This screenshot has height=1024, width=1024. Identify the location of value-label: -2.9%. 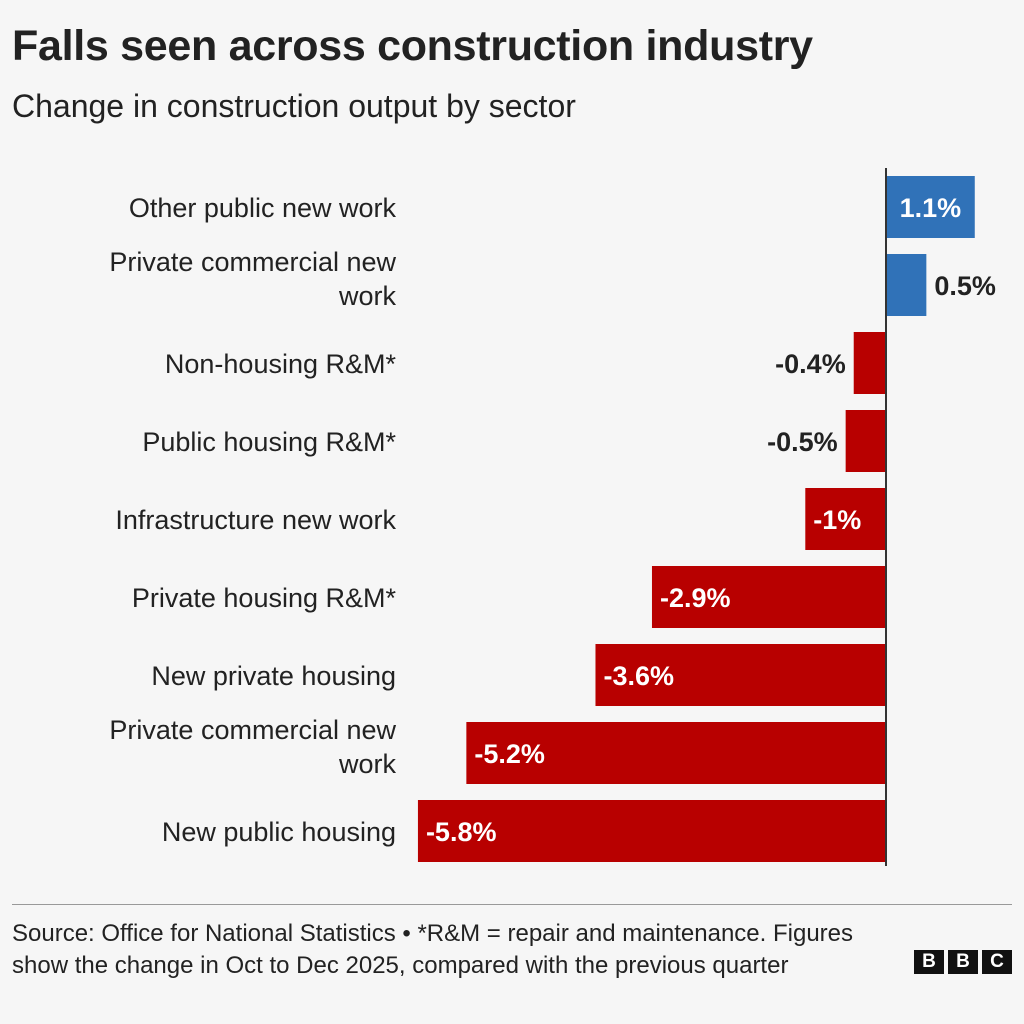
(695, 598).